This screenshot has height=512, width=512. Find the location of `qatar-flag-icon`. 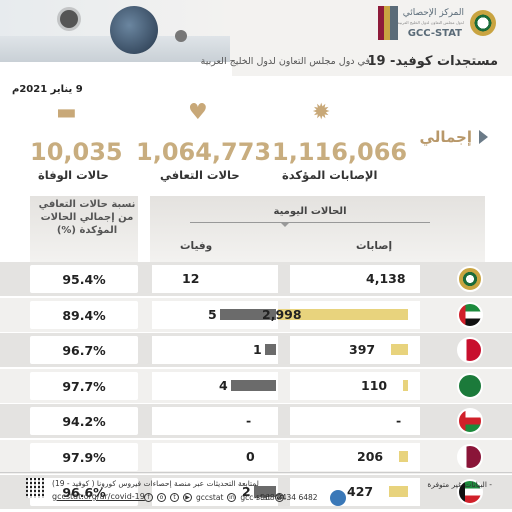

qatar-flag-icon is located at coordinates (470, 457).